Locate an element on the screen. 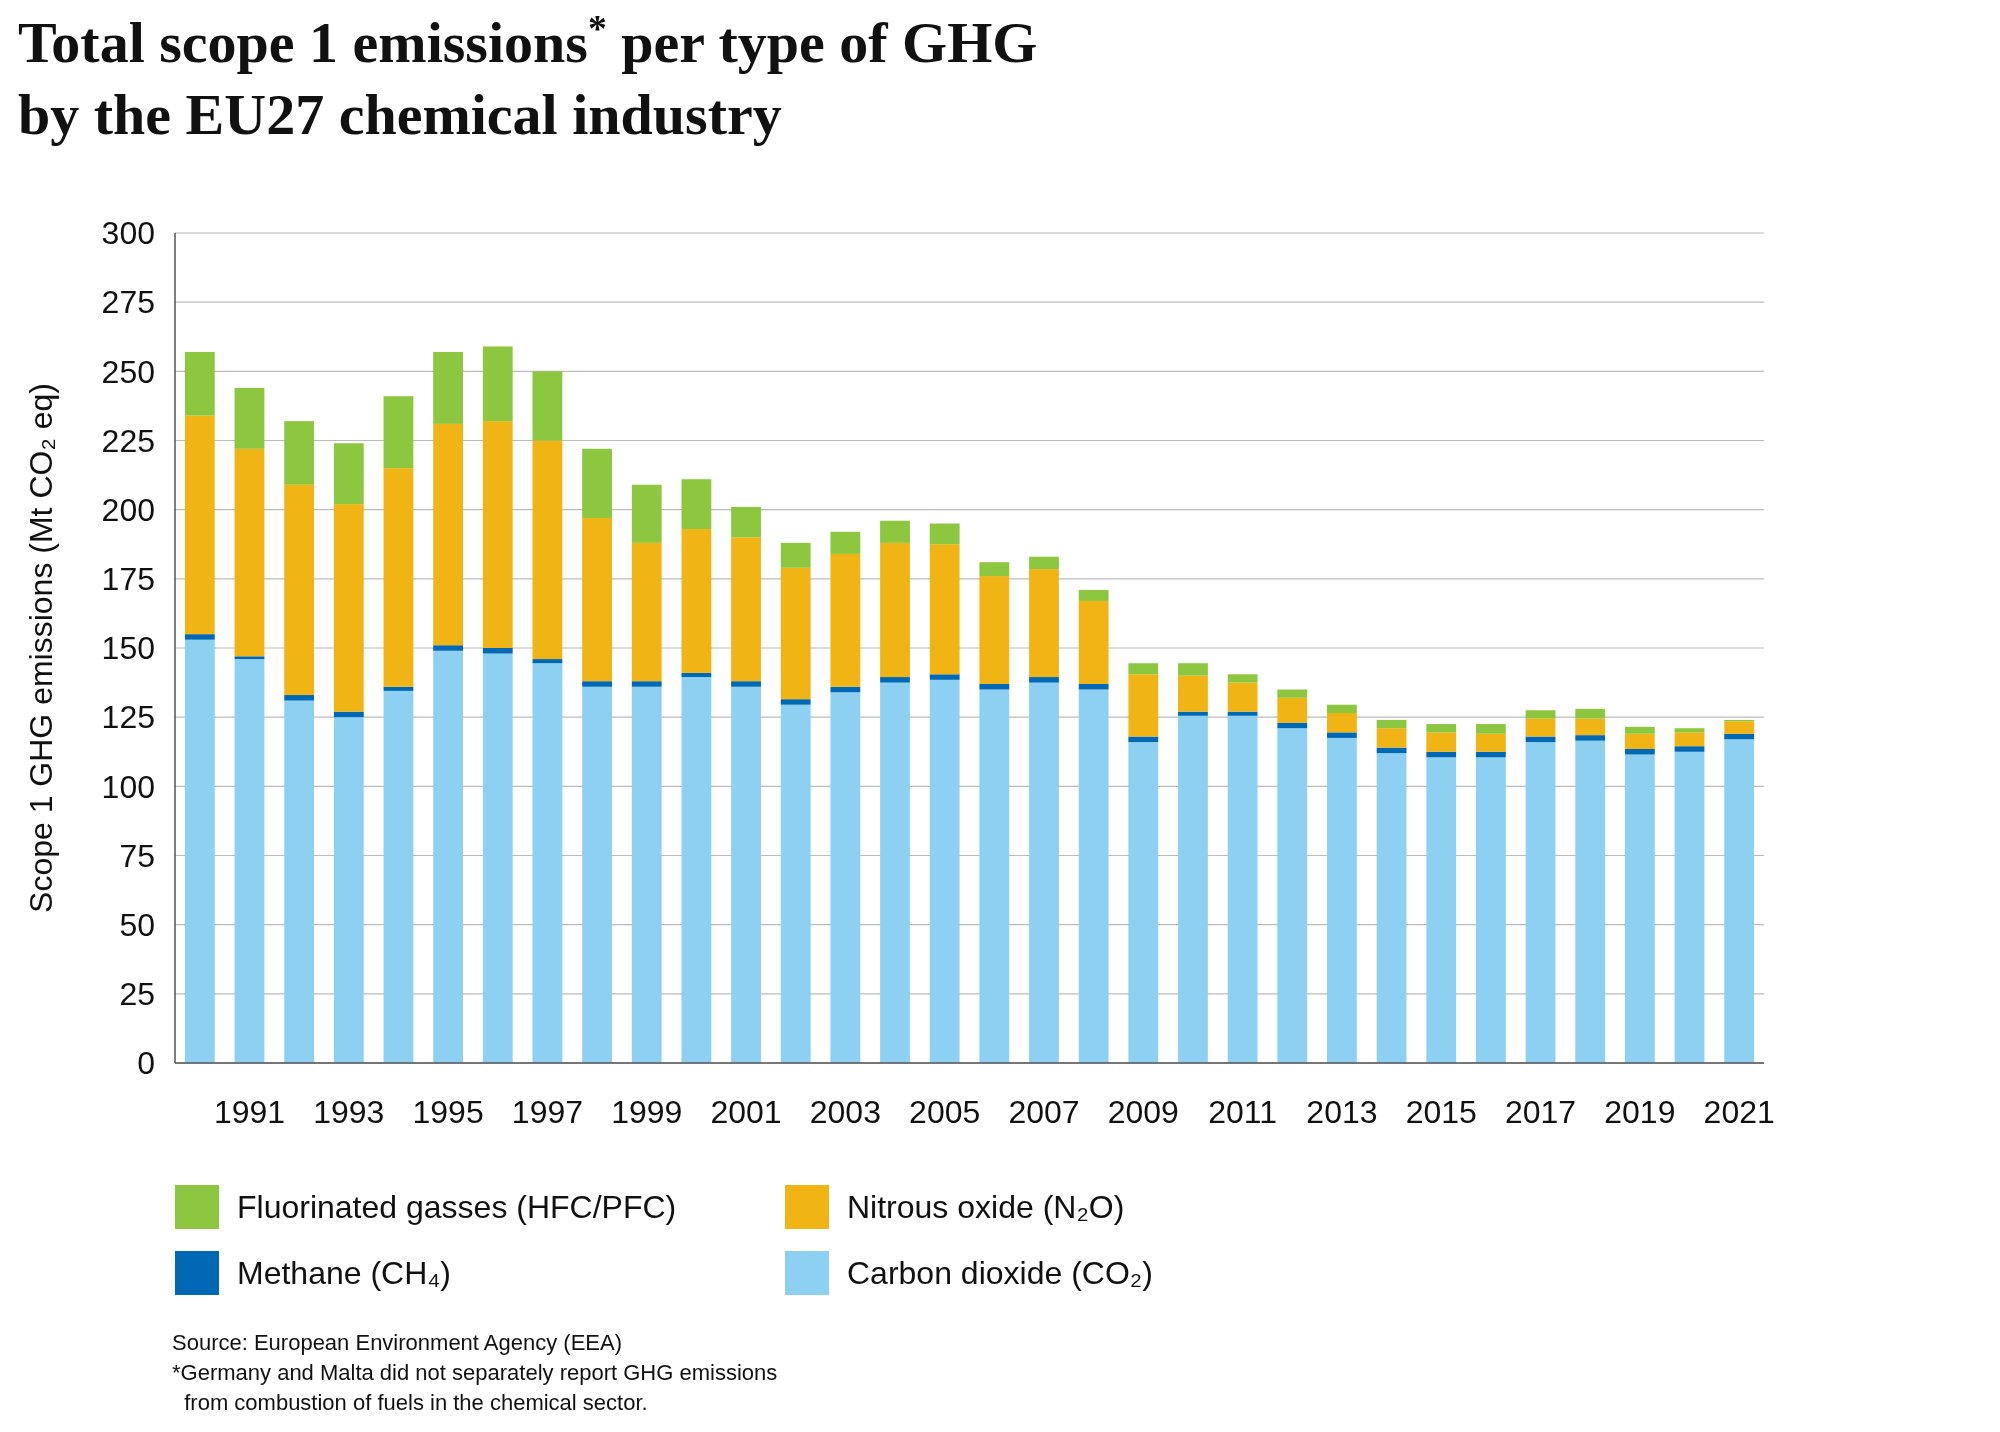 The height and width of the screenshot is (1432, 2000). text: *Germany and Malta did not separately report GHG emissions from combustion of fuels in the chemical sector. is located at coordinates (475, 1387).